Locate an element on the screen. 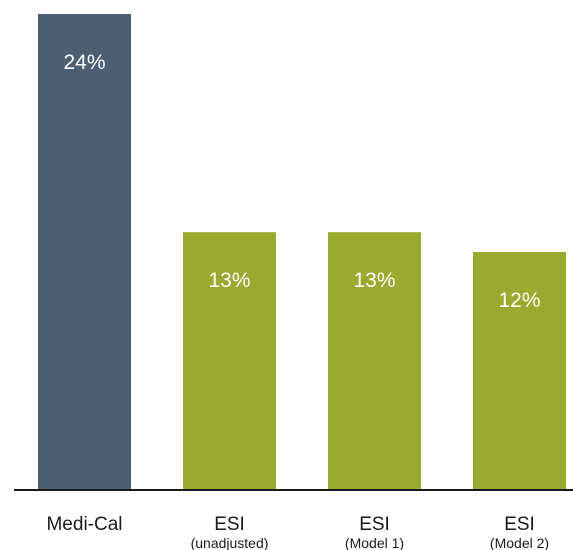 Image resolution: width=573 pixels, height=550 pixels. bar-value-label-2: 13% is located at coordinates (229, 280).